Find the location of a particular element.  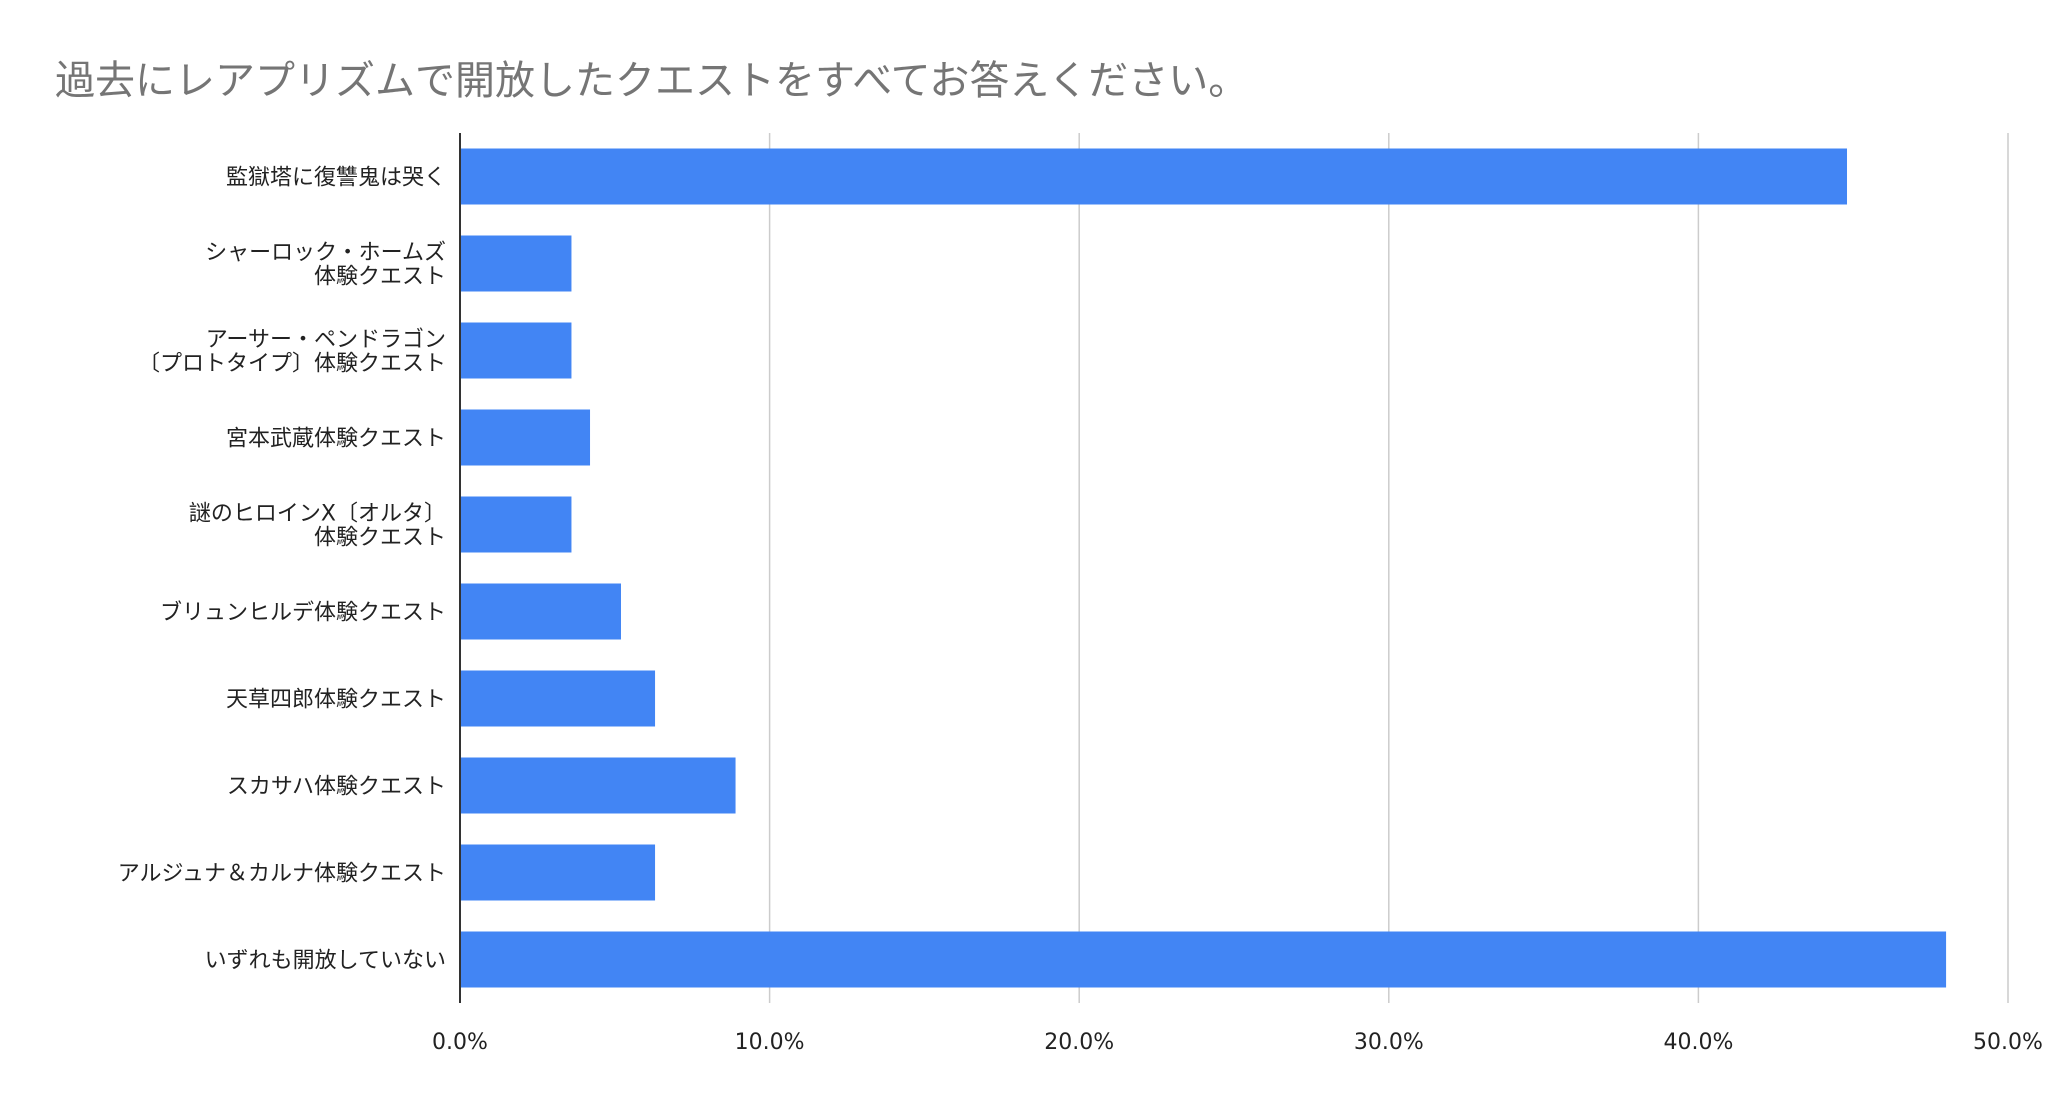

category-label: 天草四郎体験クエスト is located at coordinates (336, 700).